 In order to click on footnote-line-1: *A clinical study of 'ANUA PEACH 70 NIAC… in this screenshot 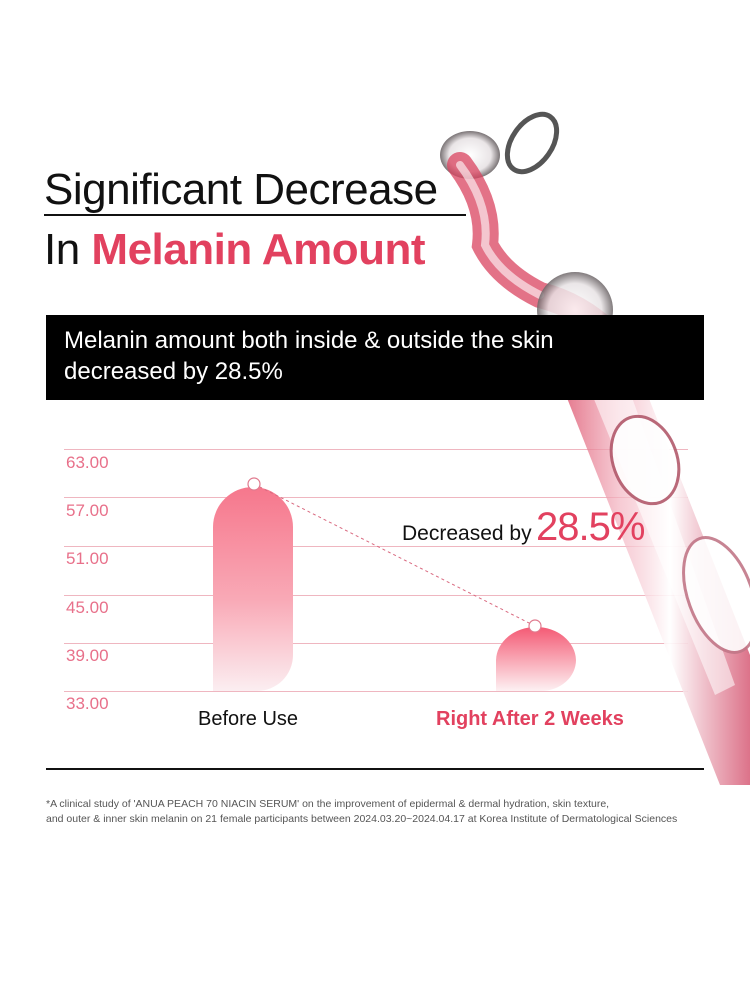, I will do `click(328, 804)`.